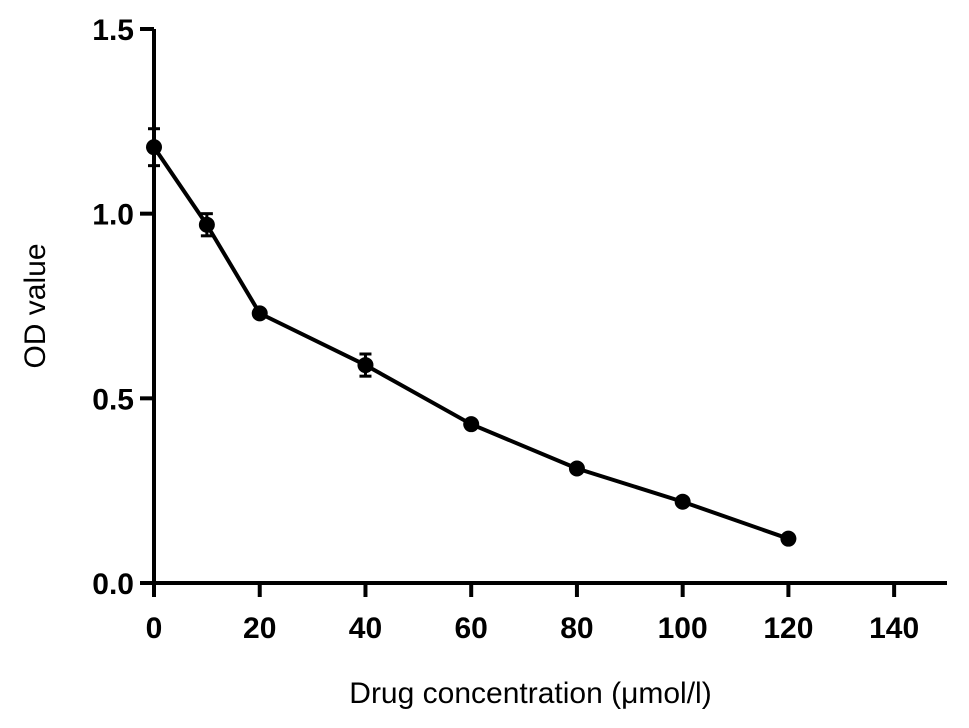 Image resolution: width=969 pixels, height=728 pixels. I want to click on y-tick-label: 1.5, so click(113, 30).